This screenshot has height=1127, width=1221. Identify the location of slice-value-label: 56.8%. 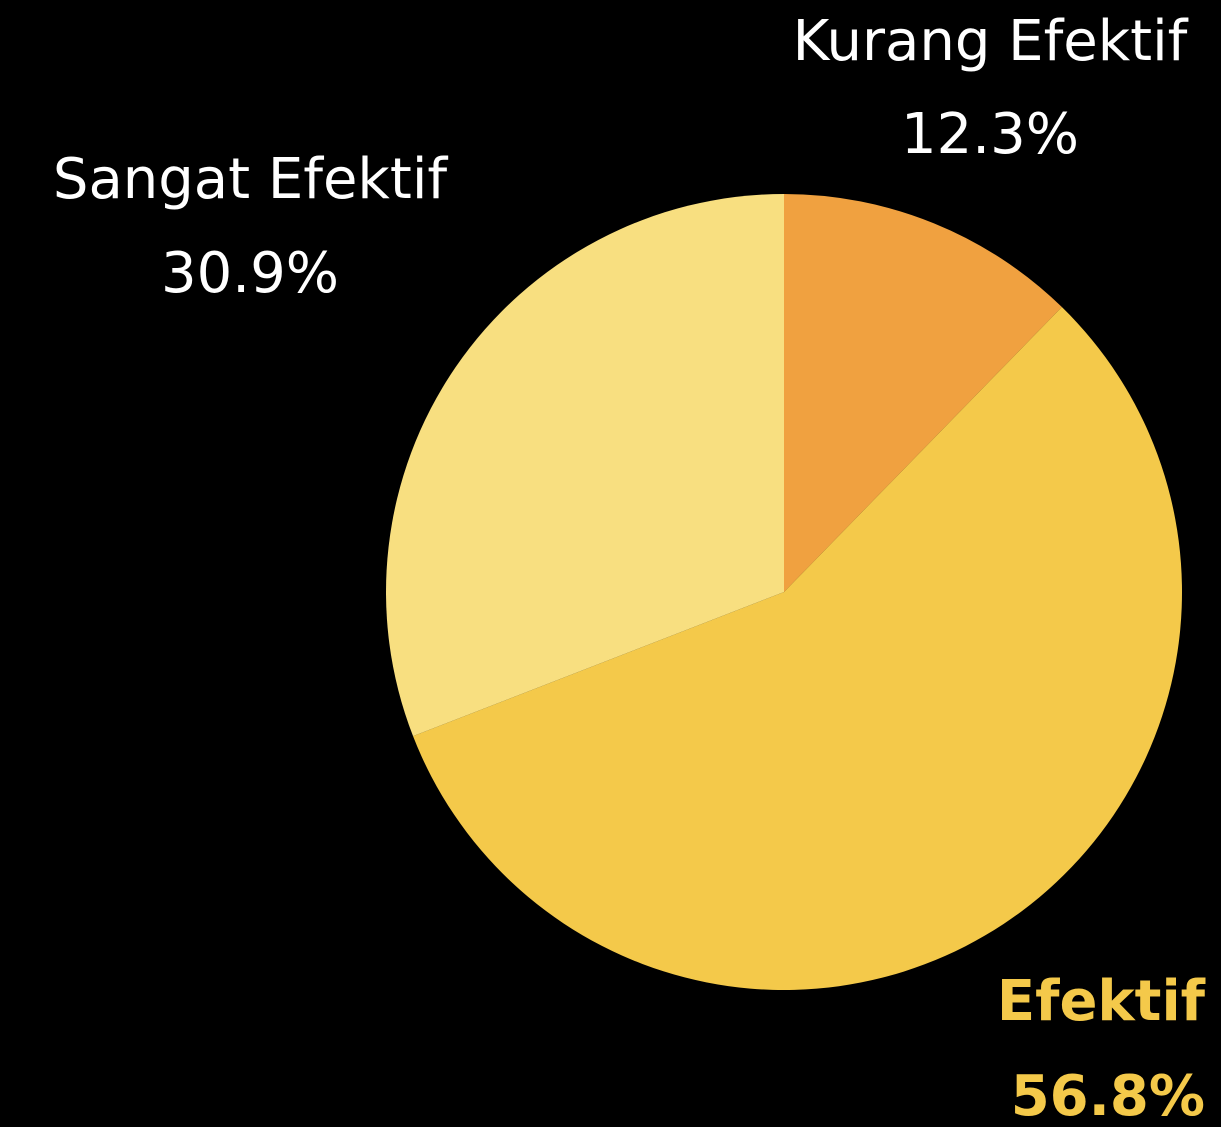
(1108, 1095).